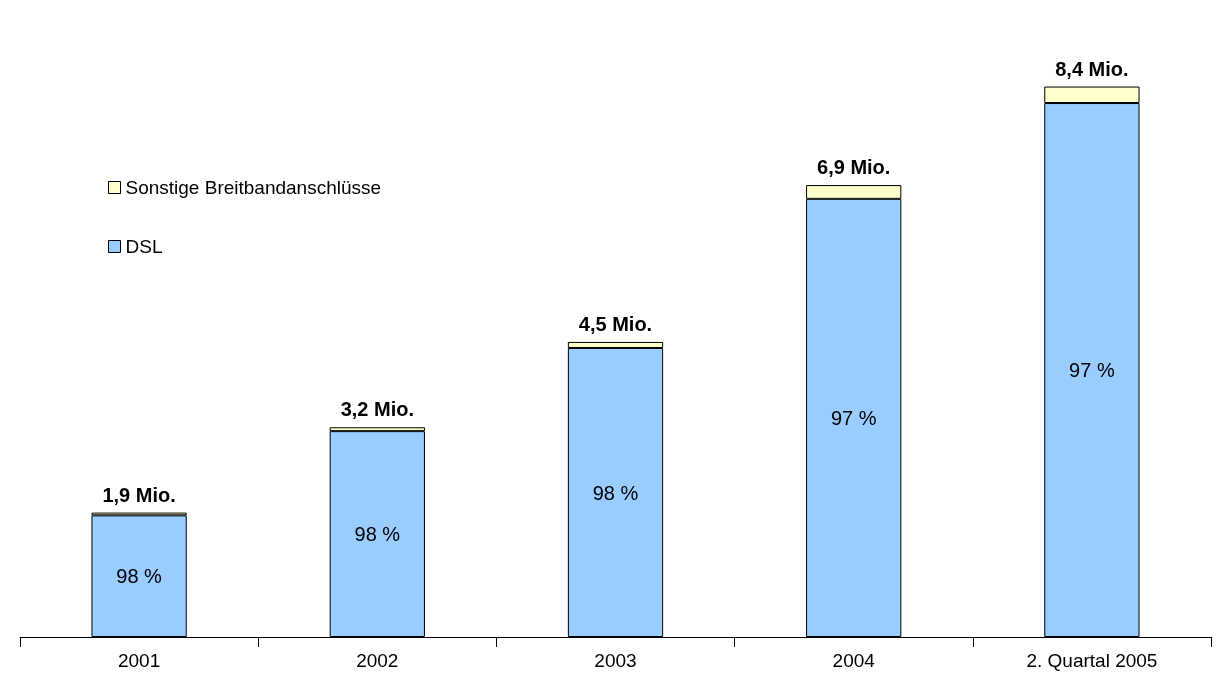  What do you see at coordinates (377, 409) in the screenshot?
I see `annotation: 3,2 Mio.` at bounding box center [377, 409].